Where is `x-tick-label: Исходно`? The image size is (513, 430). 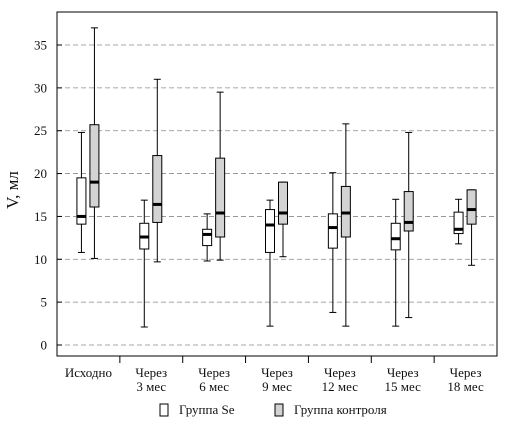 x-tick-label: Исходно is located at coordinates (88, 372).